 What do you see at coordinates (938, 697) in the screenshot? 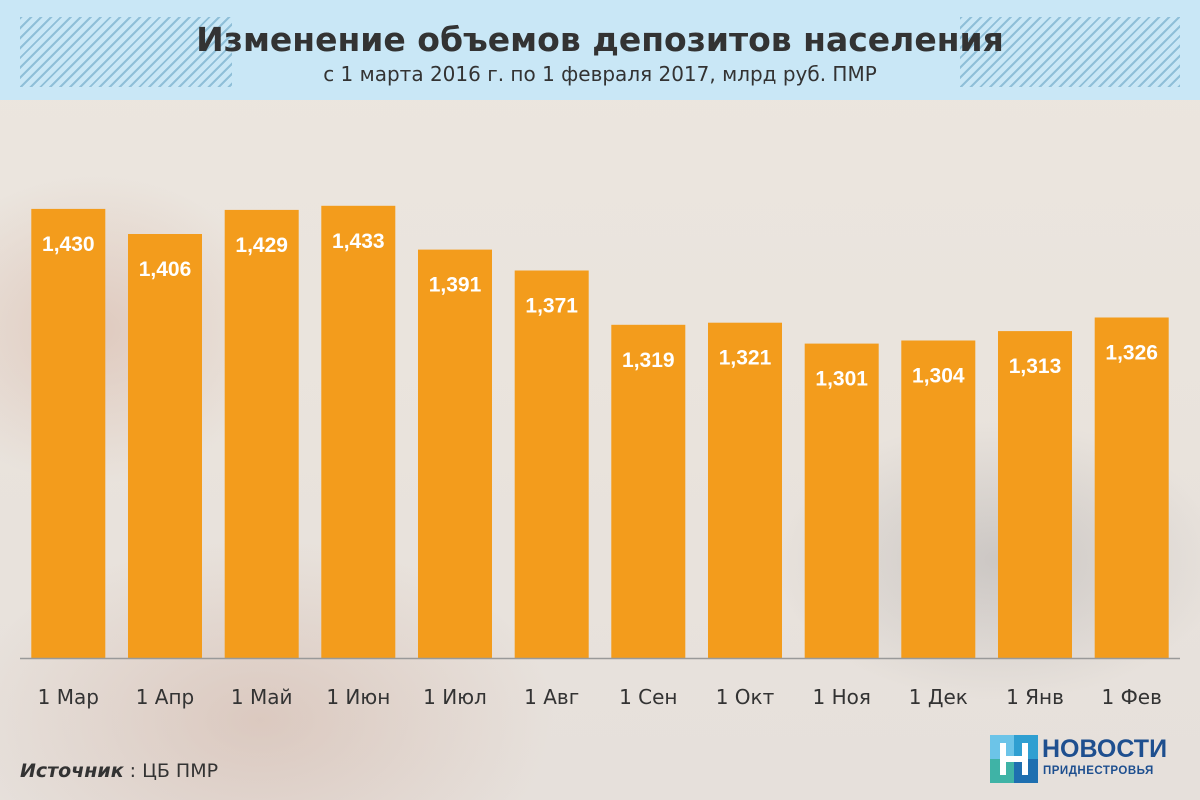
I see `x-tick-label-10: 1 Дек` at bounding box center [938, 697].